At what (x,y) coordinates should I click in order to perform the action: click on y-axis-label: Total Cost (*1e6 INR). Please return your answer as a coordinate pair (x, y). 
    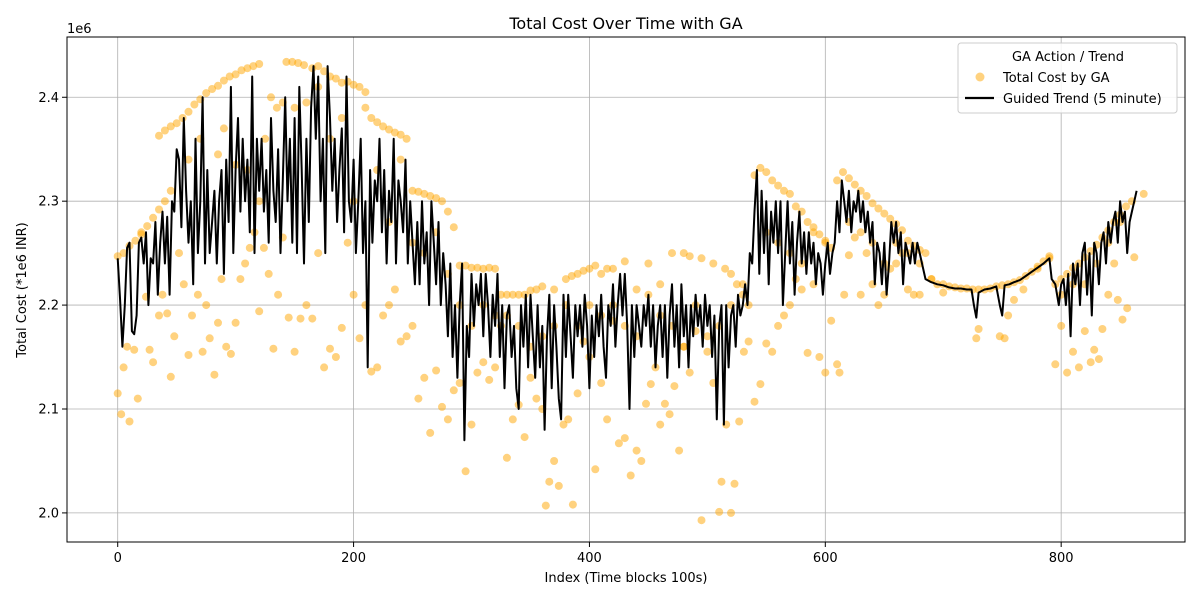
    Looking at the image, I should click on (22, 290).